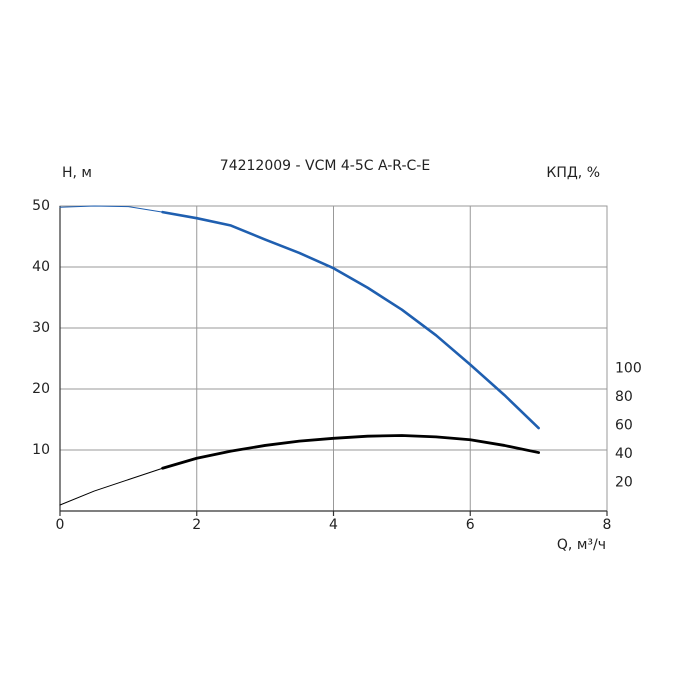 The image size is (700, 700). What do you see at coordinates (41, 389) in the screenshot?
I see `y-tick-label: 20` at bounding box center [41, 389].